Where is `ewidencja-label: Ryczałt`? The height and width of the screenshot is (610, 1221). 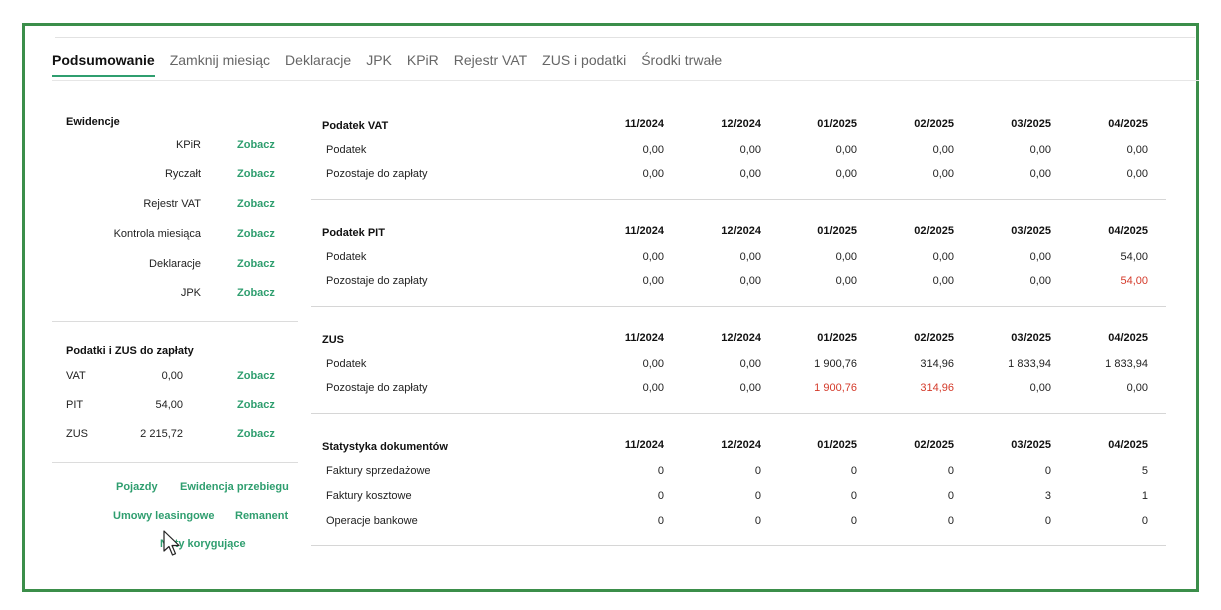
ewidencja-label: Ryczałt is located at coordinates (182, 174).